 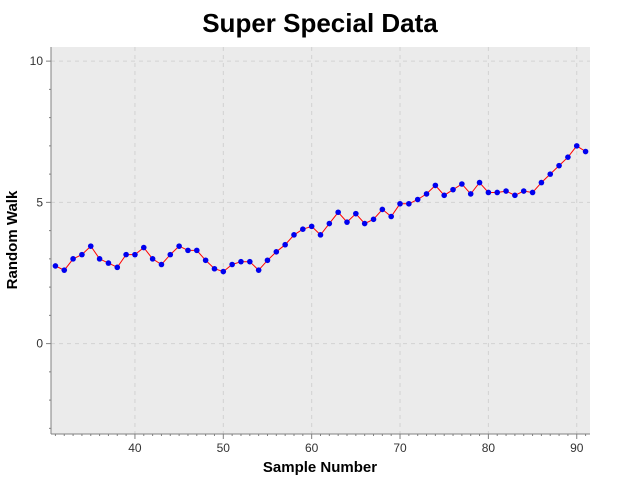 I want to click on y-tick-label: 10, so click(x=37, y=61).